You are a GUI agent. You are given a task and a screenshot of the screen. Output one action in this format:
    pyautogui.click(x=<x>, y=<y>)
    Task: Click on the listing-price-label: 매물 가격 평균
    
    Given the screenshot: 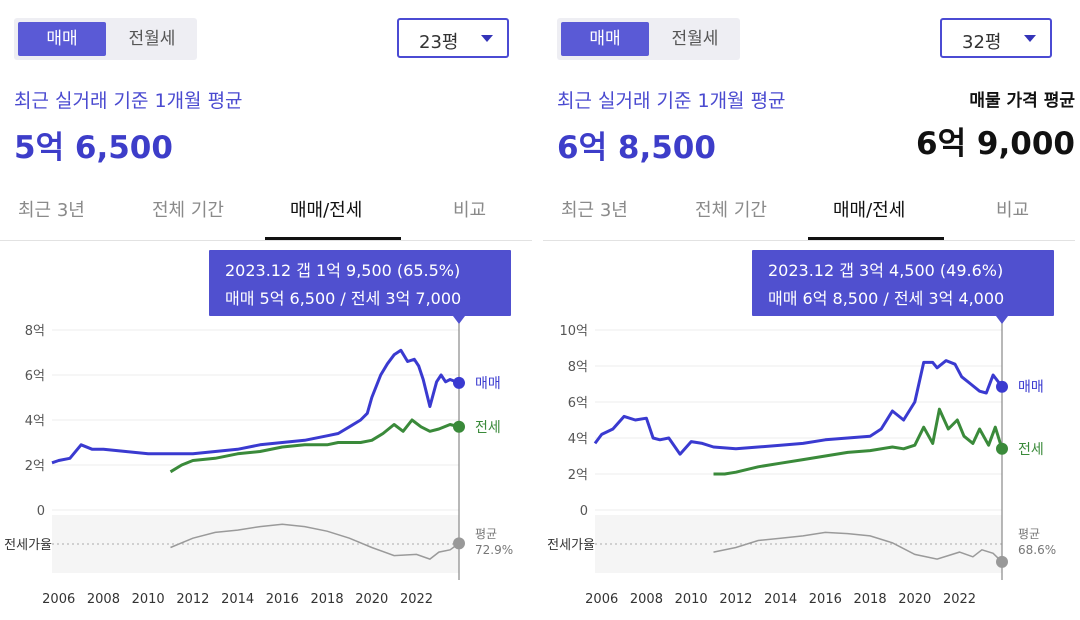 What is the action you would take?
    pyautogui.click(x=1022, y=101)
    